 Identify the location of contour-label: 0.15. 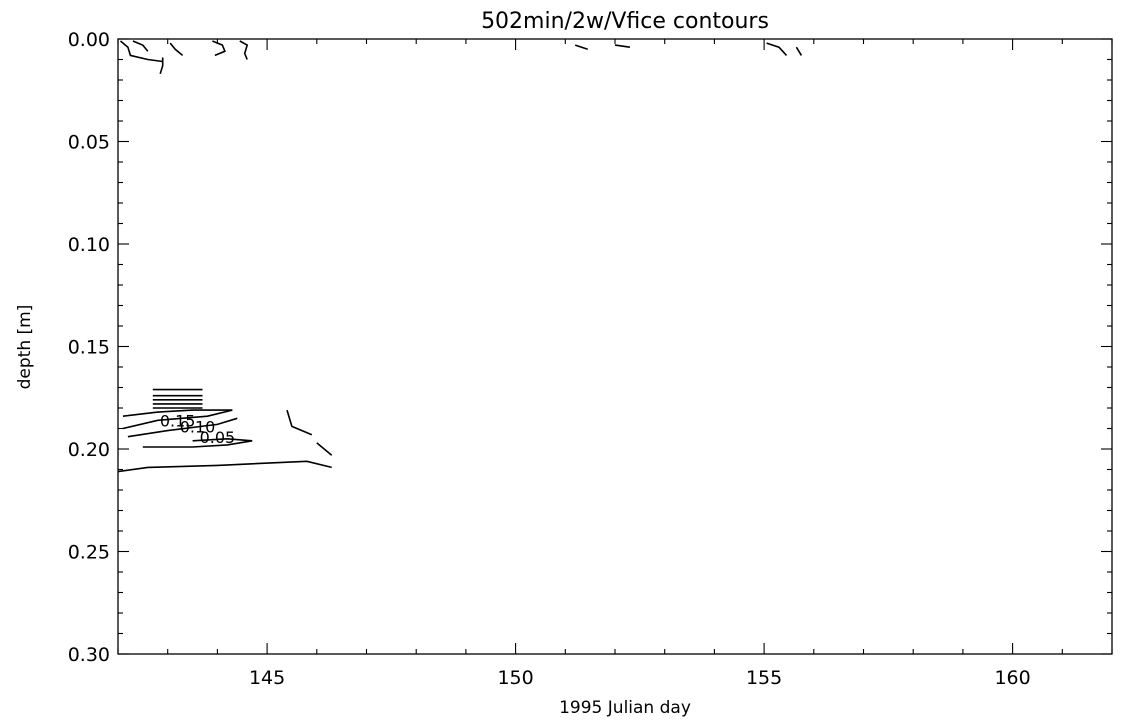
(178, 420).